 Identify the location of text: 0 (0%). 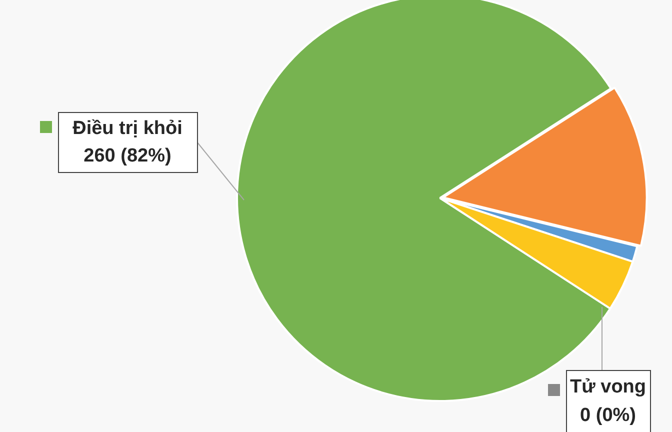
(608, 415).